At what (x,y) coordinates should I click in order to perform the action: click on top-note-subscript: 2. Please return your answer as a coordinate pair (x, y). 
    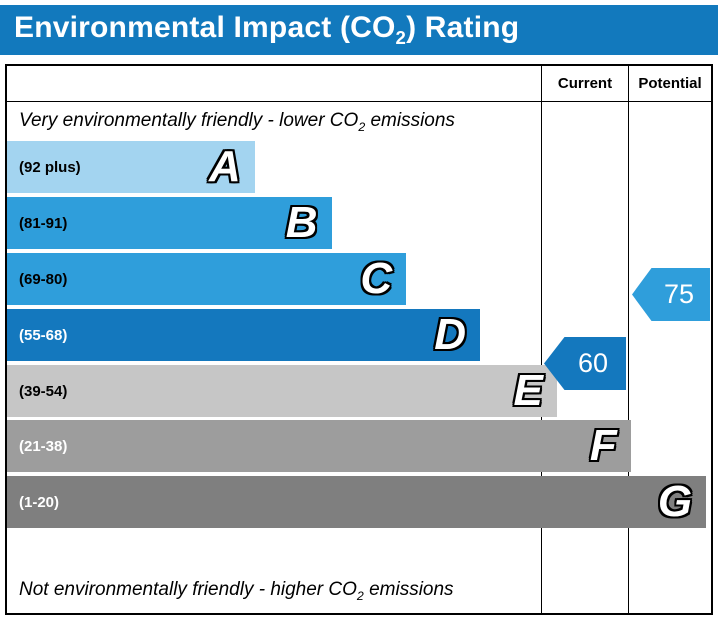
    Looking at the image, I should click on (362, 126).